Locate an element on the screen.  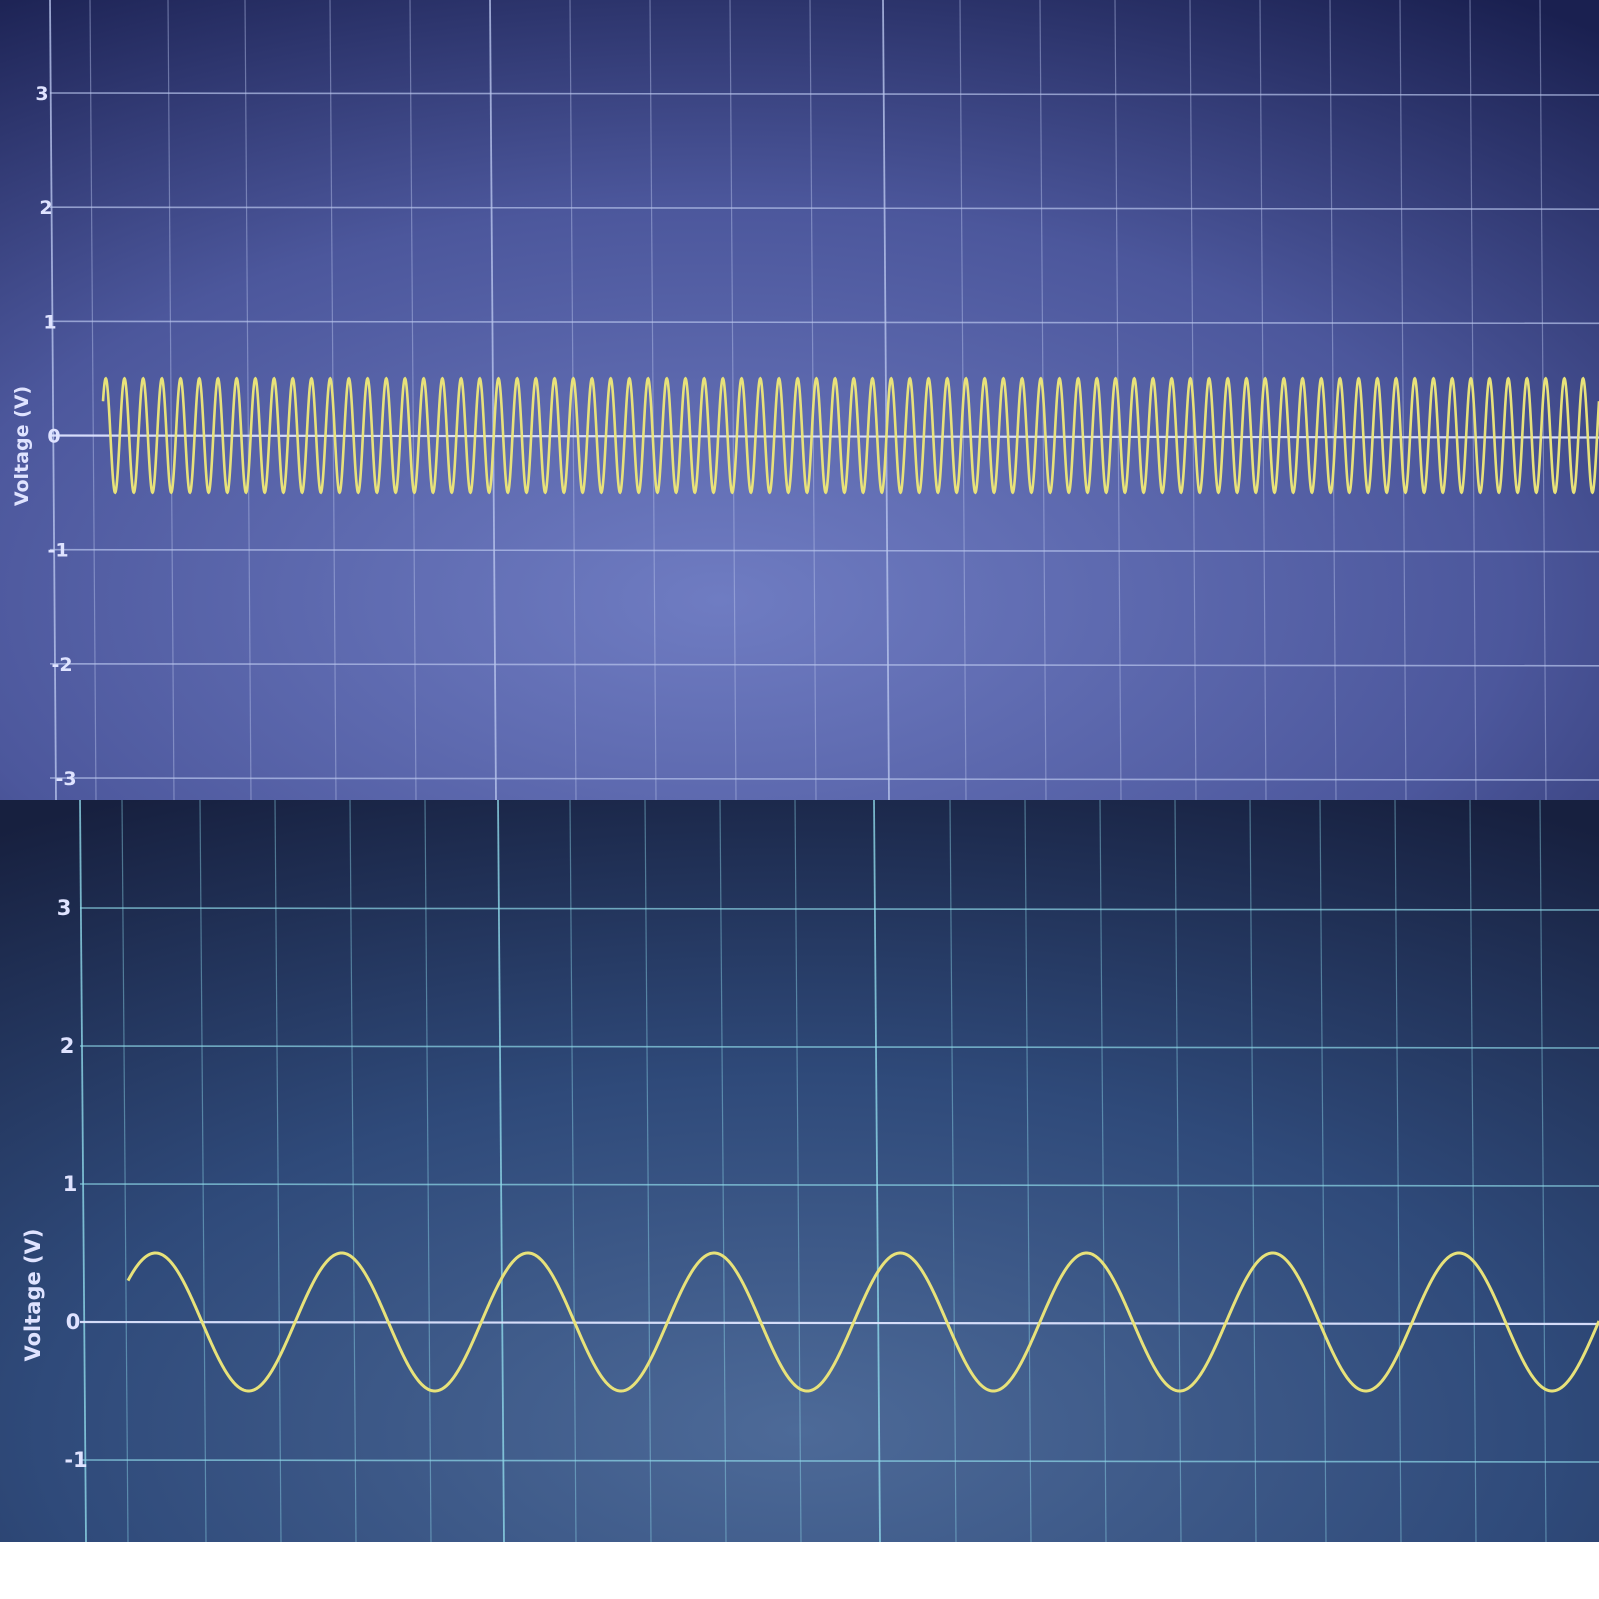
bottom-sine-trace is located at coordinates (862, 1322).